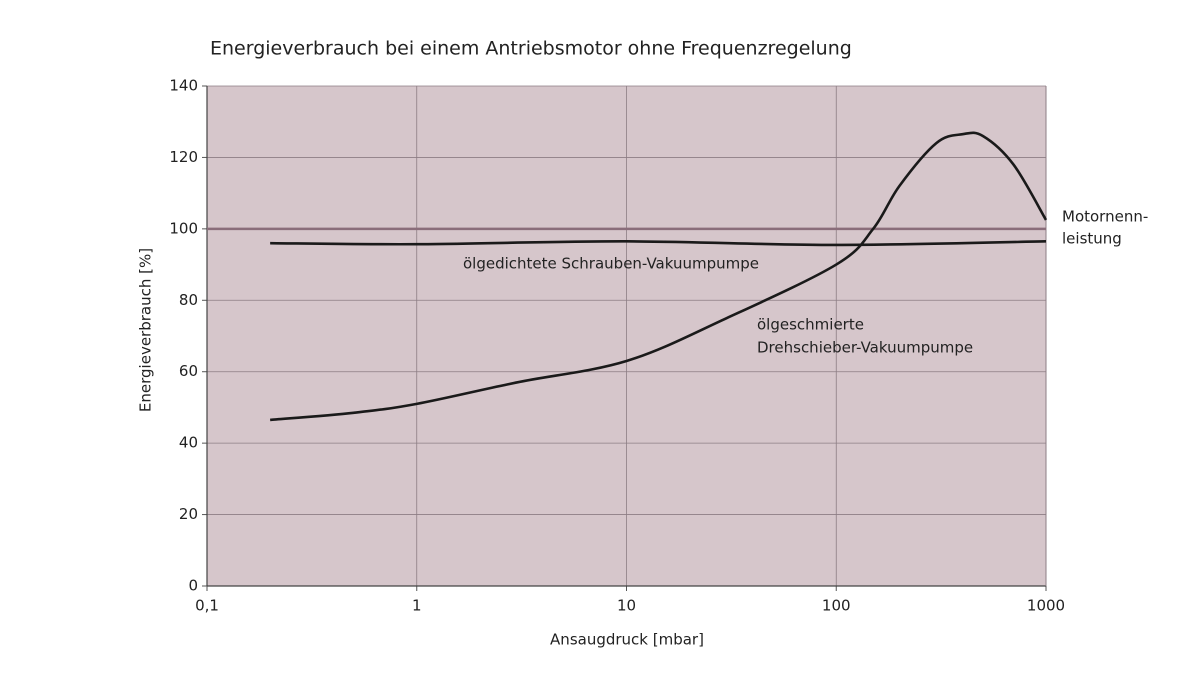  Describe the element at coordinates (188, 443) in the screenshot. I see `y-tick-label: 40` at that location.